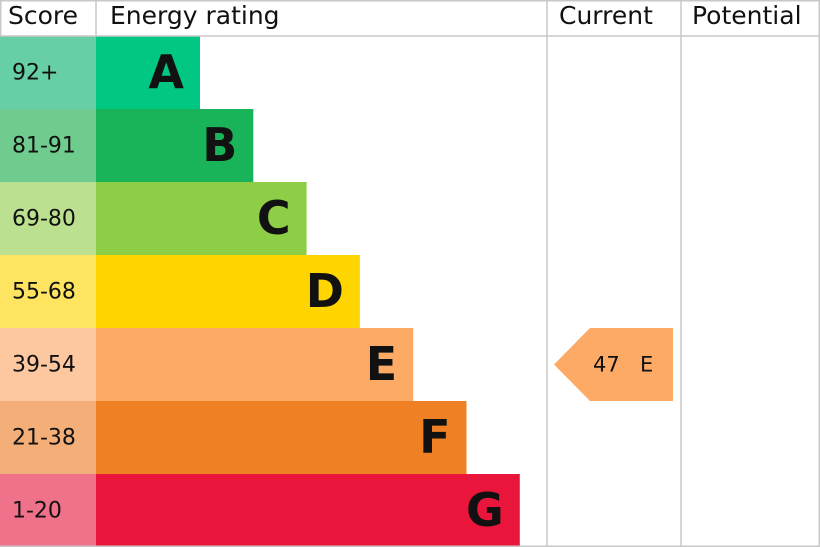 This screenshot has height=547, width=820. What do you see at coordinates (43, 15) in the screenshot?
I see `header-score: Score` at bounding box center [43, 15].